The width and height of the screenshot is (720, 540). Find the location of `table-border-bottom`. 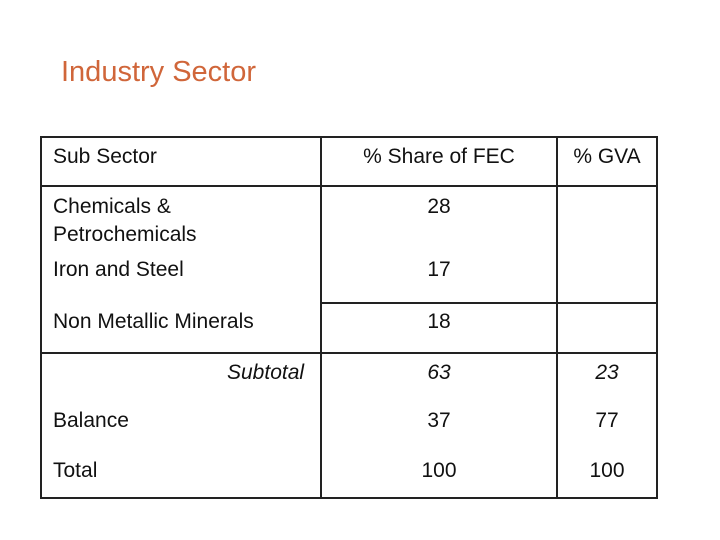

table-border-bottom is located at coordinates (349, 498).